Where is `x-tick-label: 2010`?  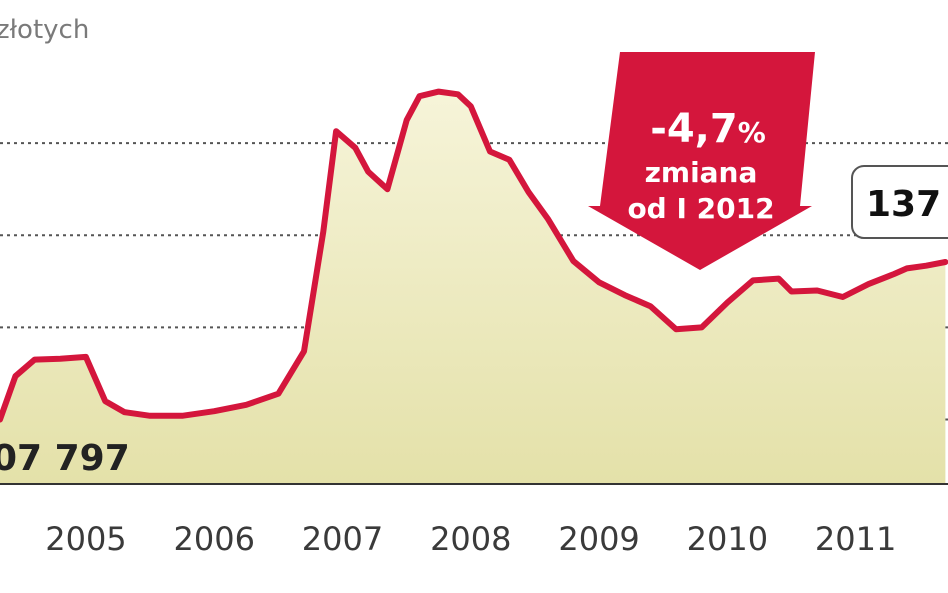
x-tick-label: 2010 is located at coordinates (727, 539).